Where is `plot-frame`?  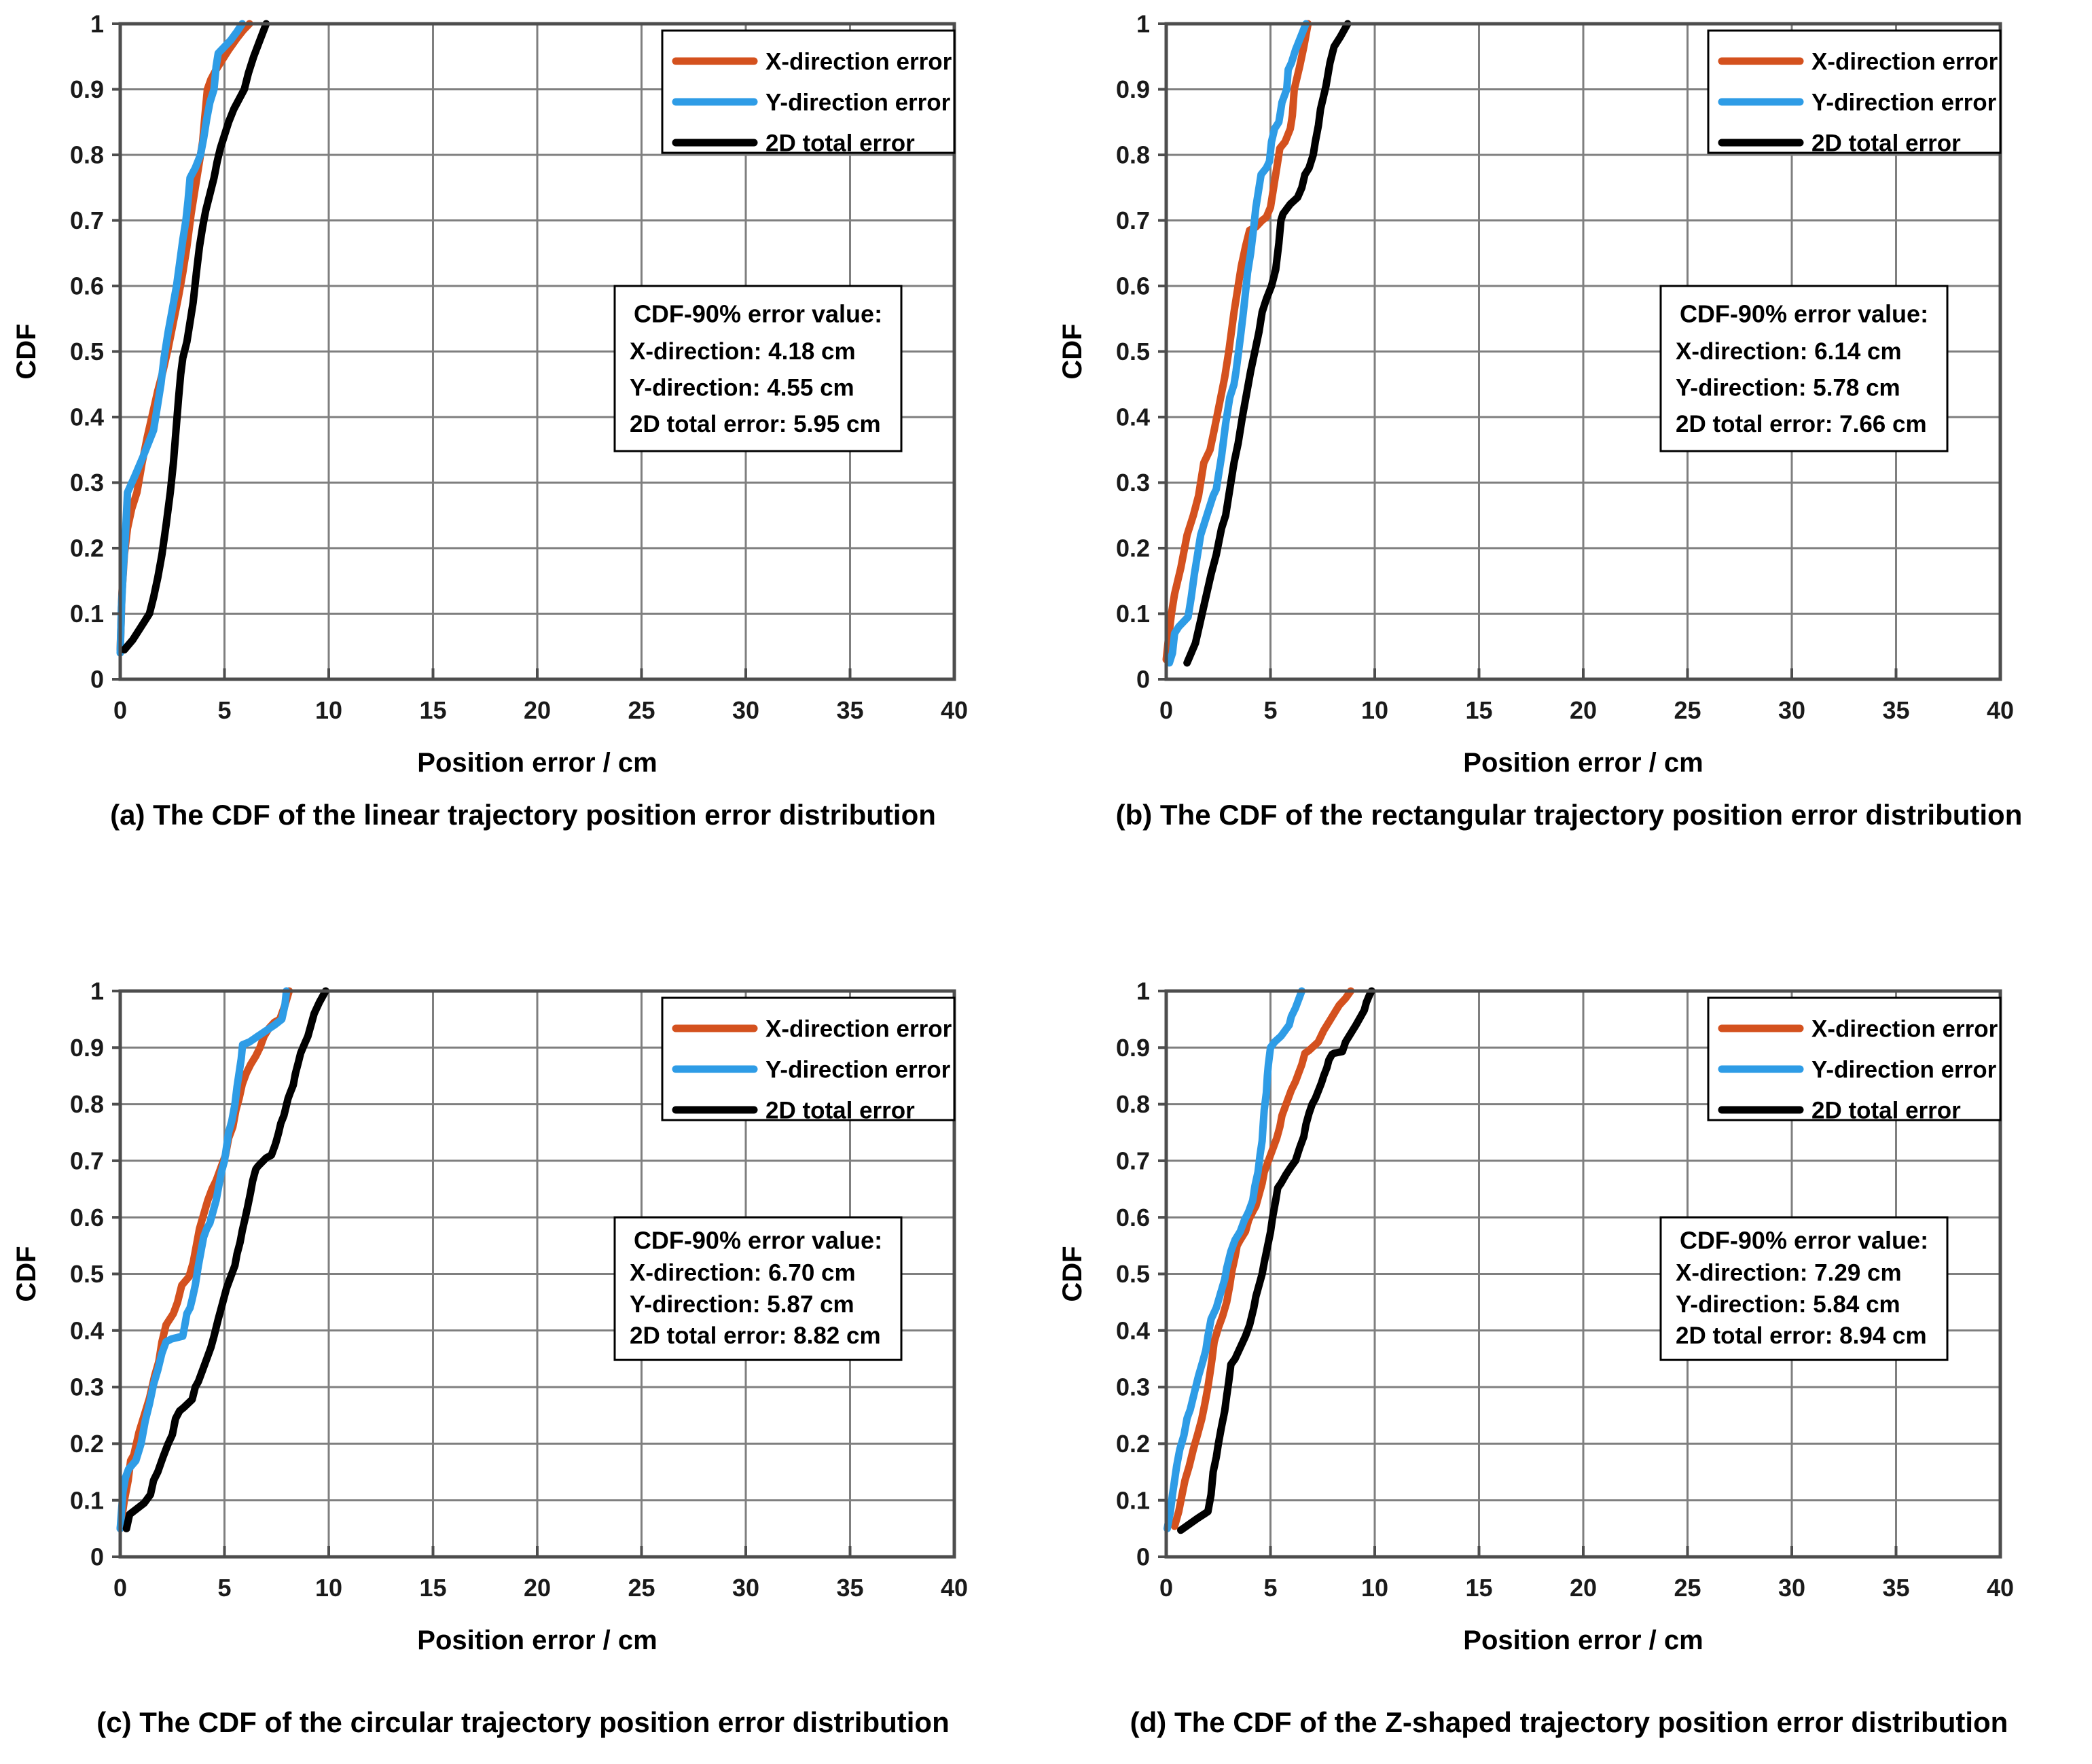
plot-frame is located at coordinates (1580, 1274).